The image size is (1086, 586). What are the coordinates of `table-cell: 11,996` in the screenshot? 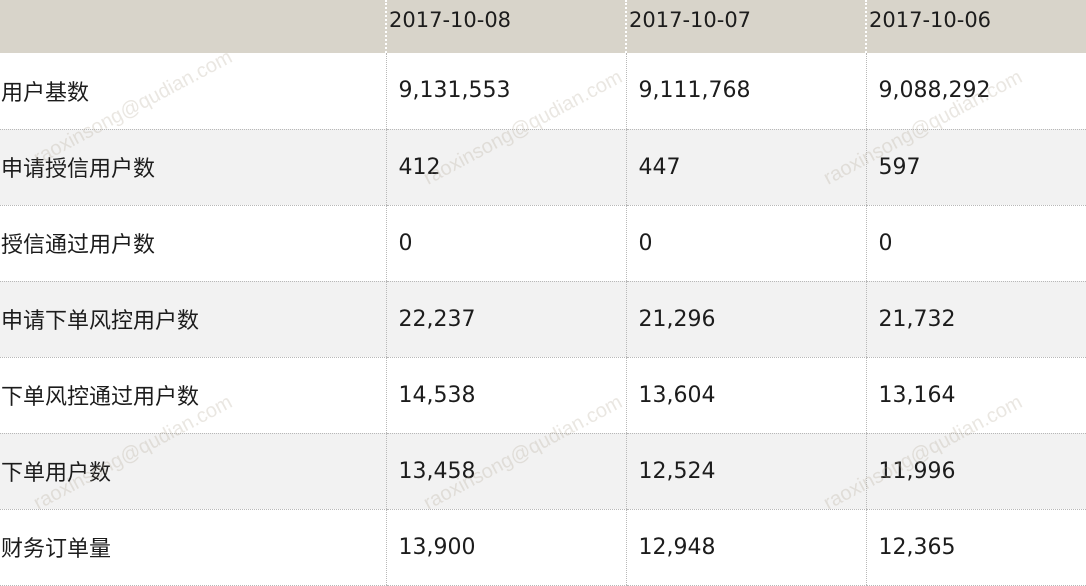 It's located at (975, 471).